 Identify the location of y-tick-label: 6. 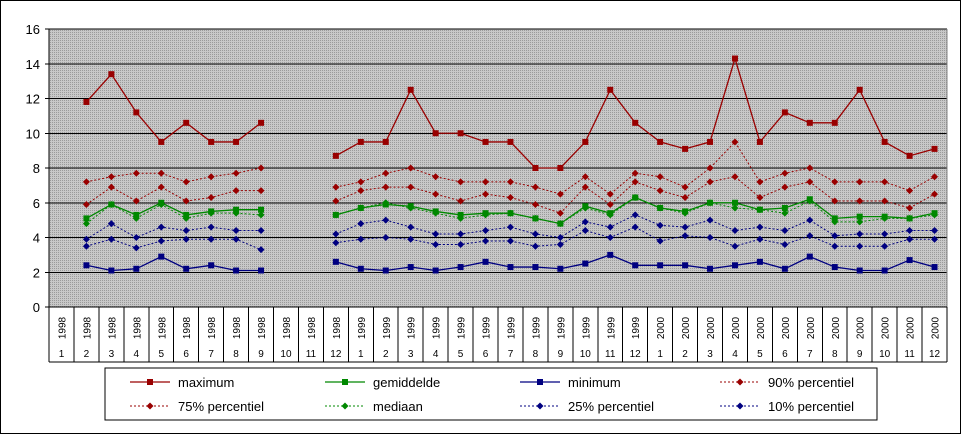
(36, 203).